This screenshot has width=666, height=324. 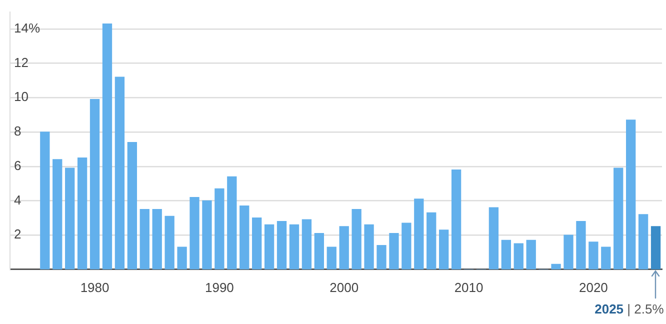 I want to click on y-tick-label: 6, so click(x=18, y=165).